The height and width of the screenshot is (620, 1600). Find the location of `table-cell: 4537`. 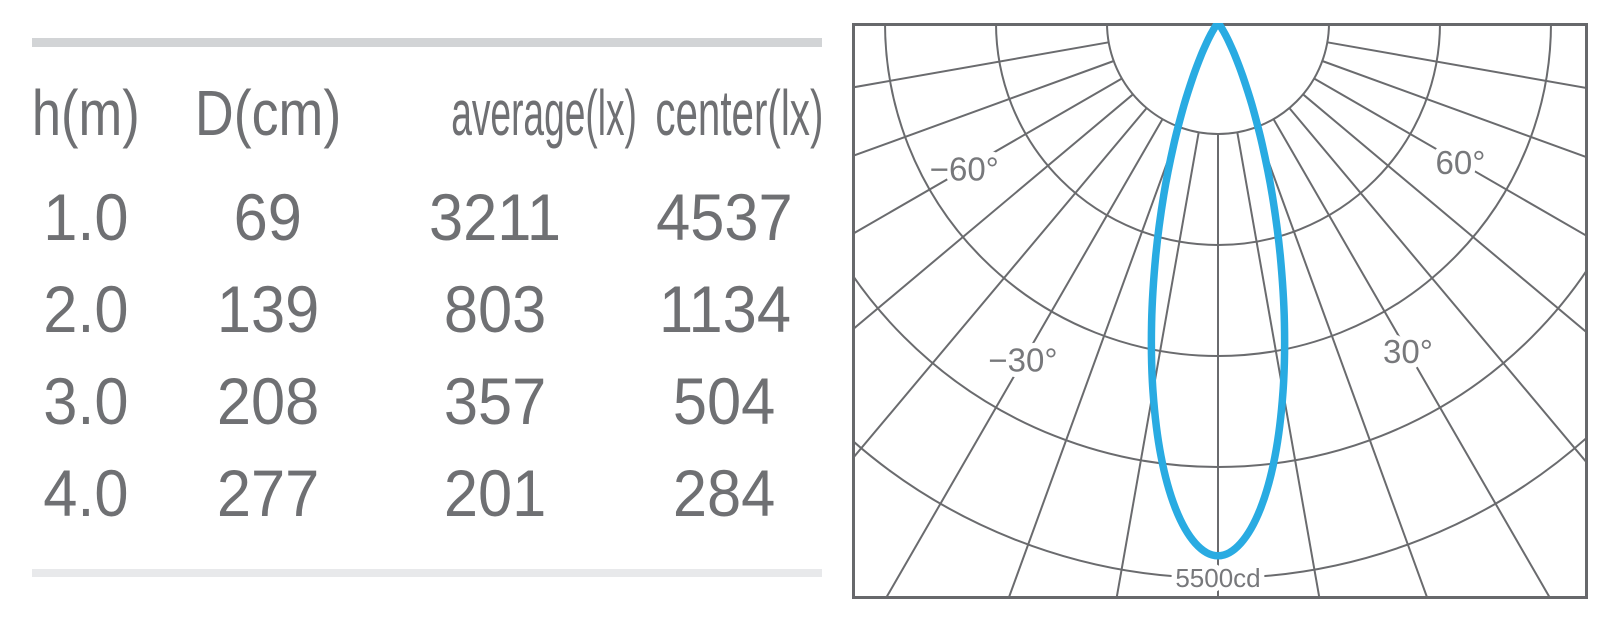

table-cell: 4537 is located at coordinates (724, 217).